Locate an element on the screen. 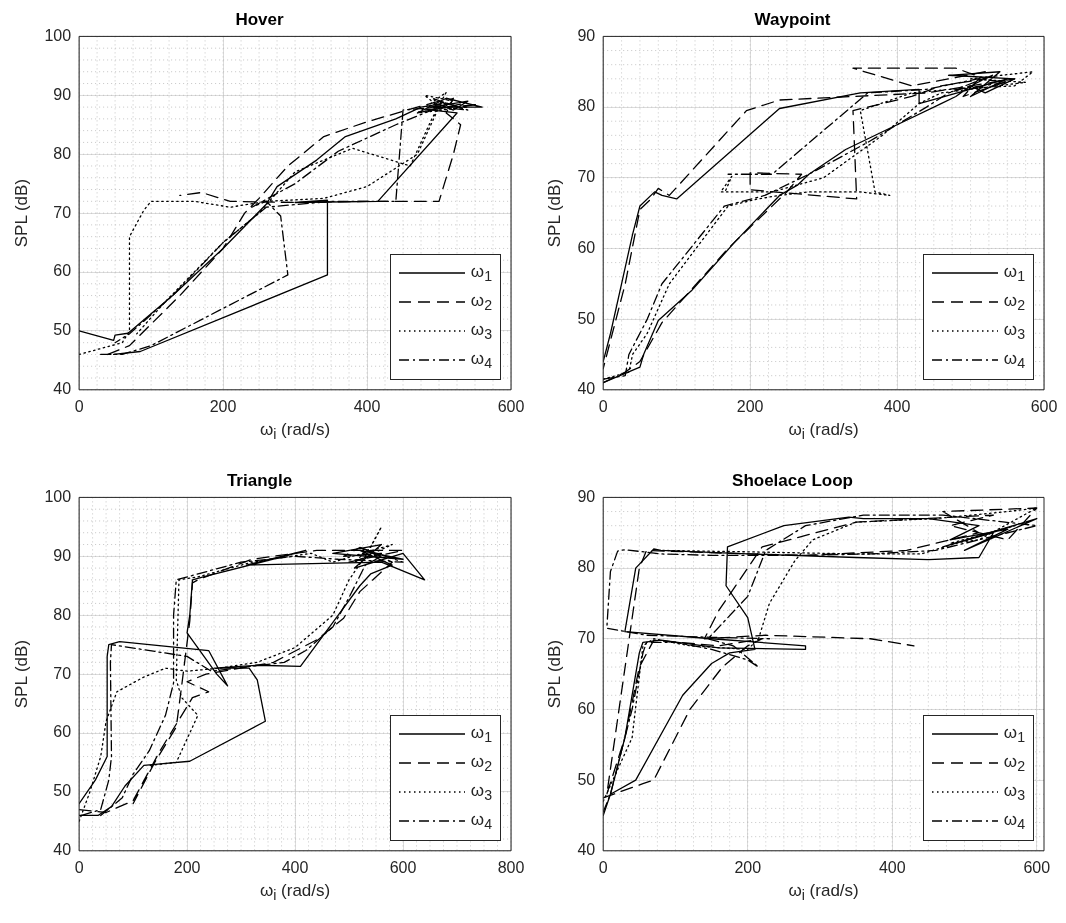 The image size is (1066, 923). x-tick-label: 800 is located at coordinates (511, 867).